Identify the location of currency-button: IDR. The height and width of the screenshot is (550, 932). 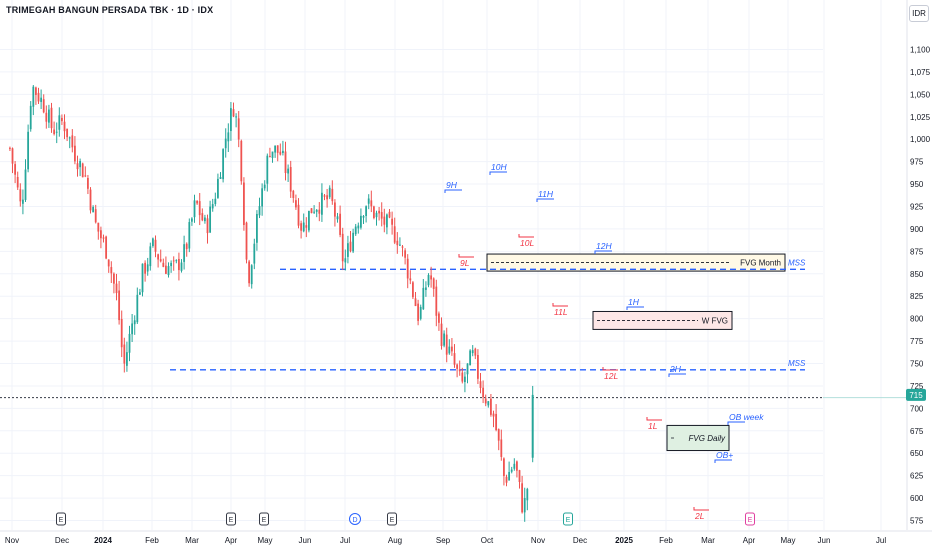
(919, 13).